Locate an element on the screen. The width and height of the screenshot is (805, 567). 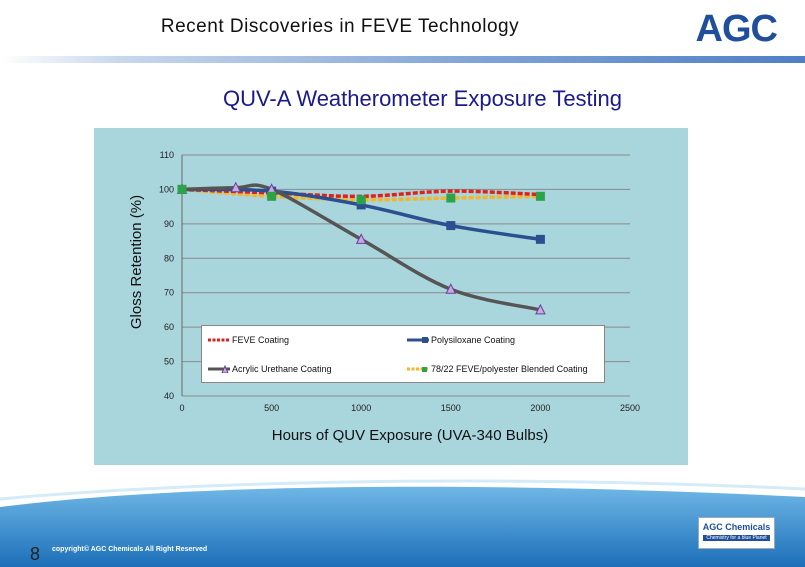
x-tick-label: 1500 is located at coordinates (451, 408).